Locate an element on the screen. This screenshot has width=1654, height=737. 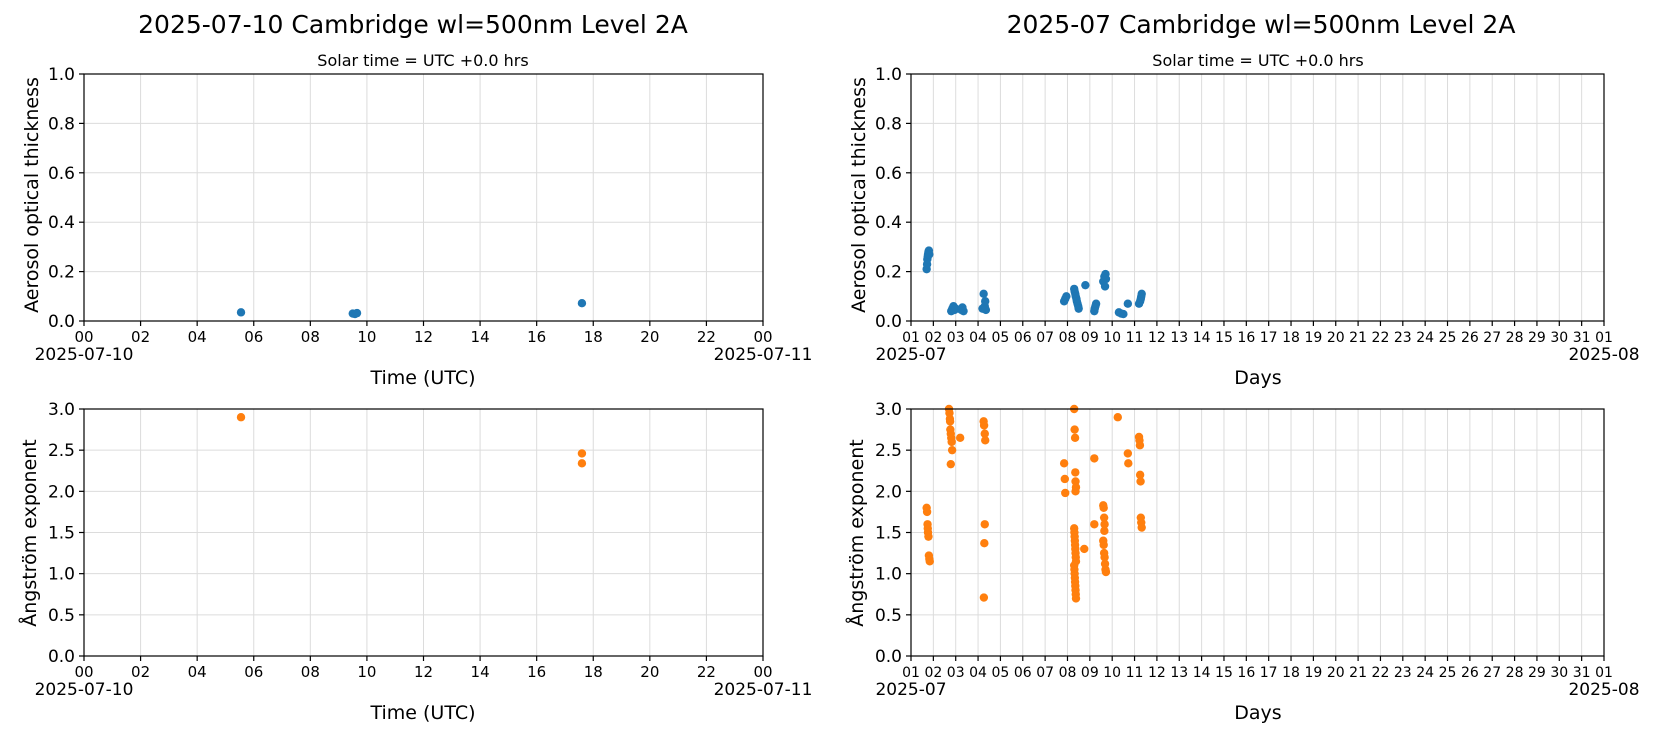
x-tick-label: 15 is located at coordinates (1224, 673).